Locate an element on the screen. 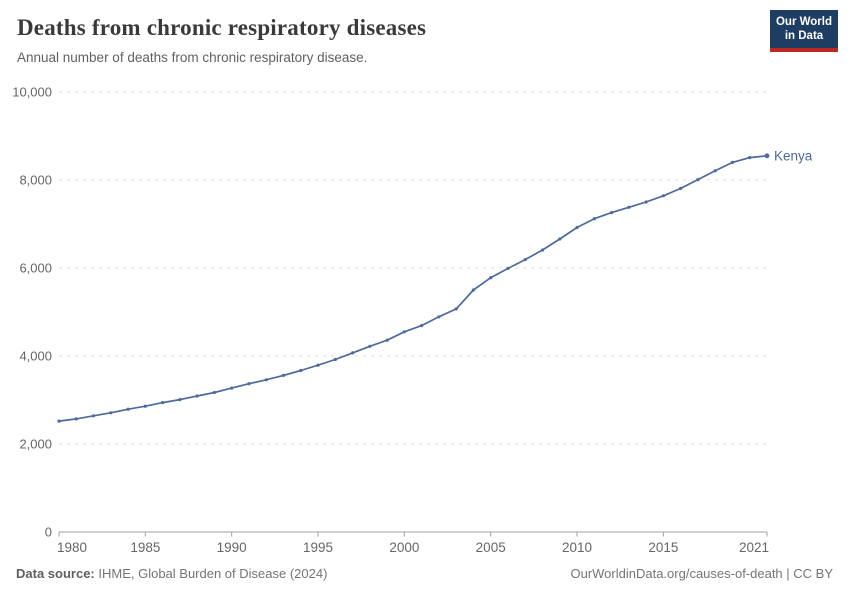 This screenshot has height=600, width=850. data-point-2017 is located at coordinates (698, 180).